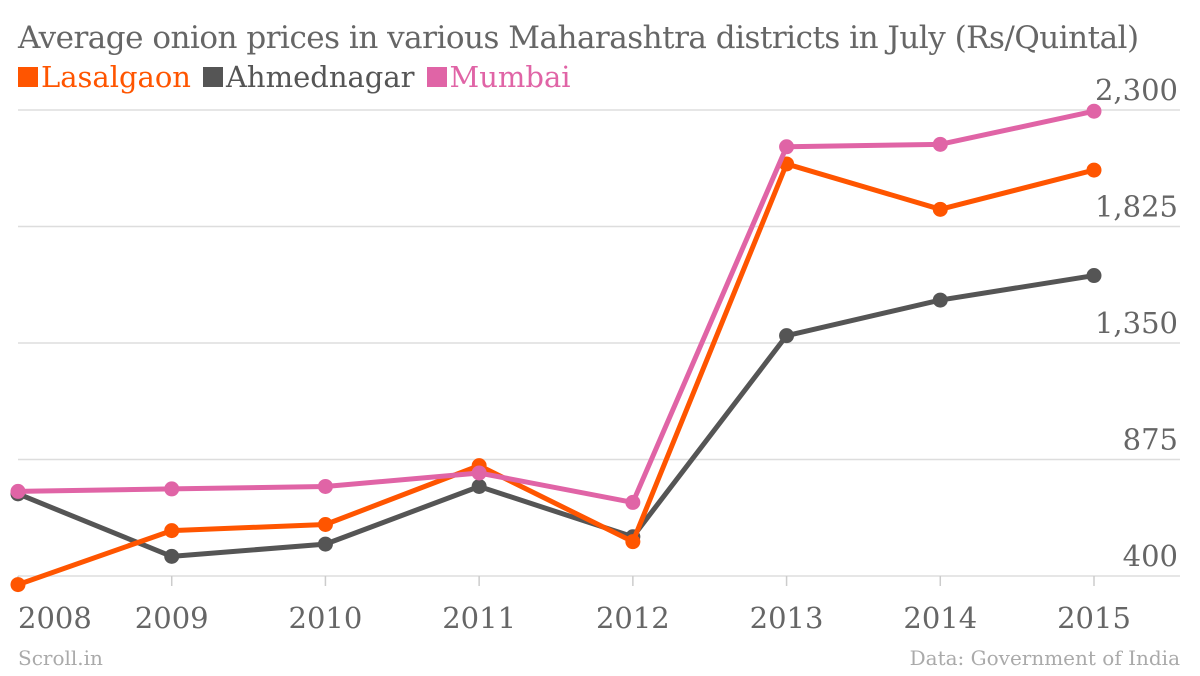 This screenshot has height=676, width=1200. Describe the element at coordinates (436, 77) in the screenshot. I see `legend-swatch-mumbai` at that location.